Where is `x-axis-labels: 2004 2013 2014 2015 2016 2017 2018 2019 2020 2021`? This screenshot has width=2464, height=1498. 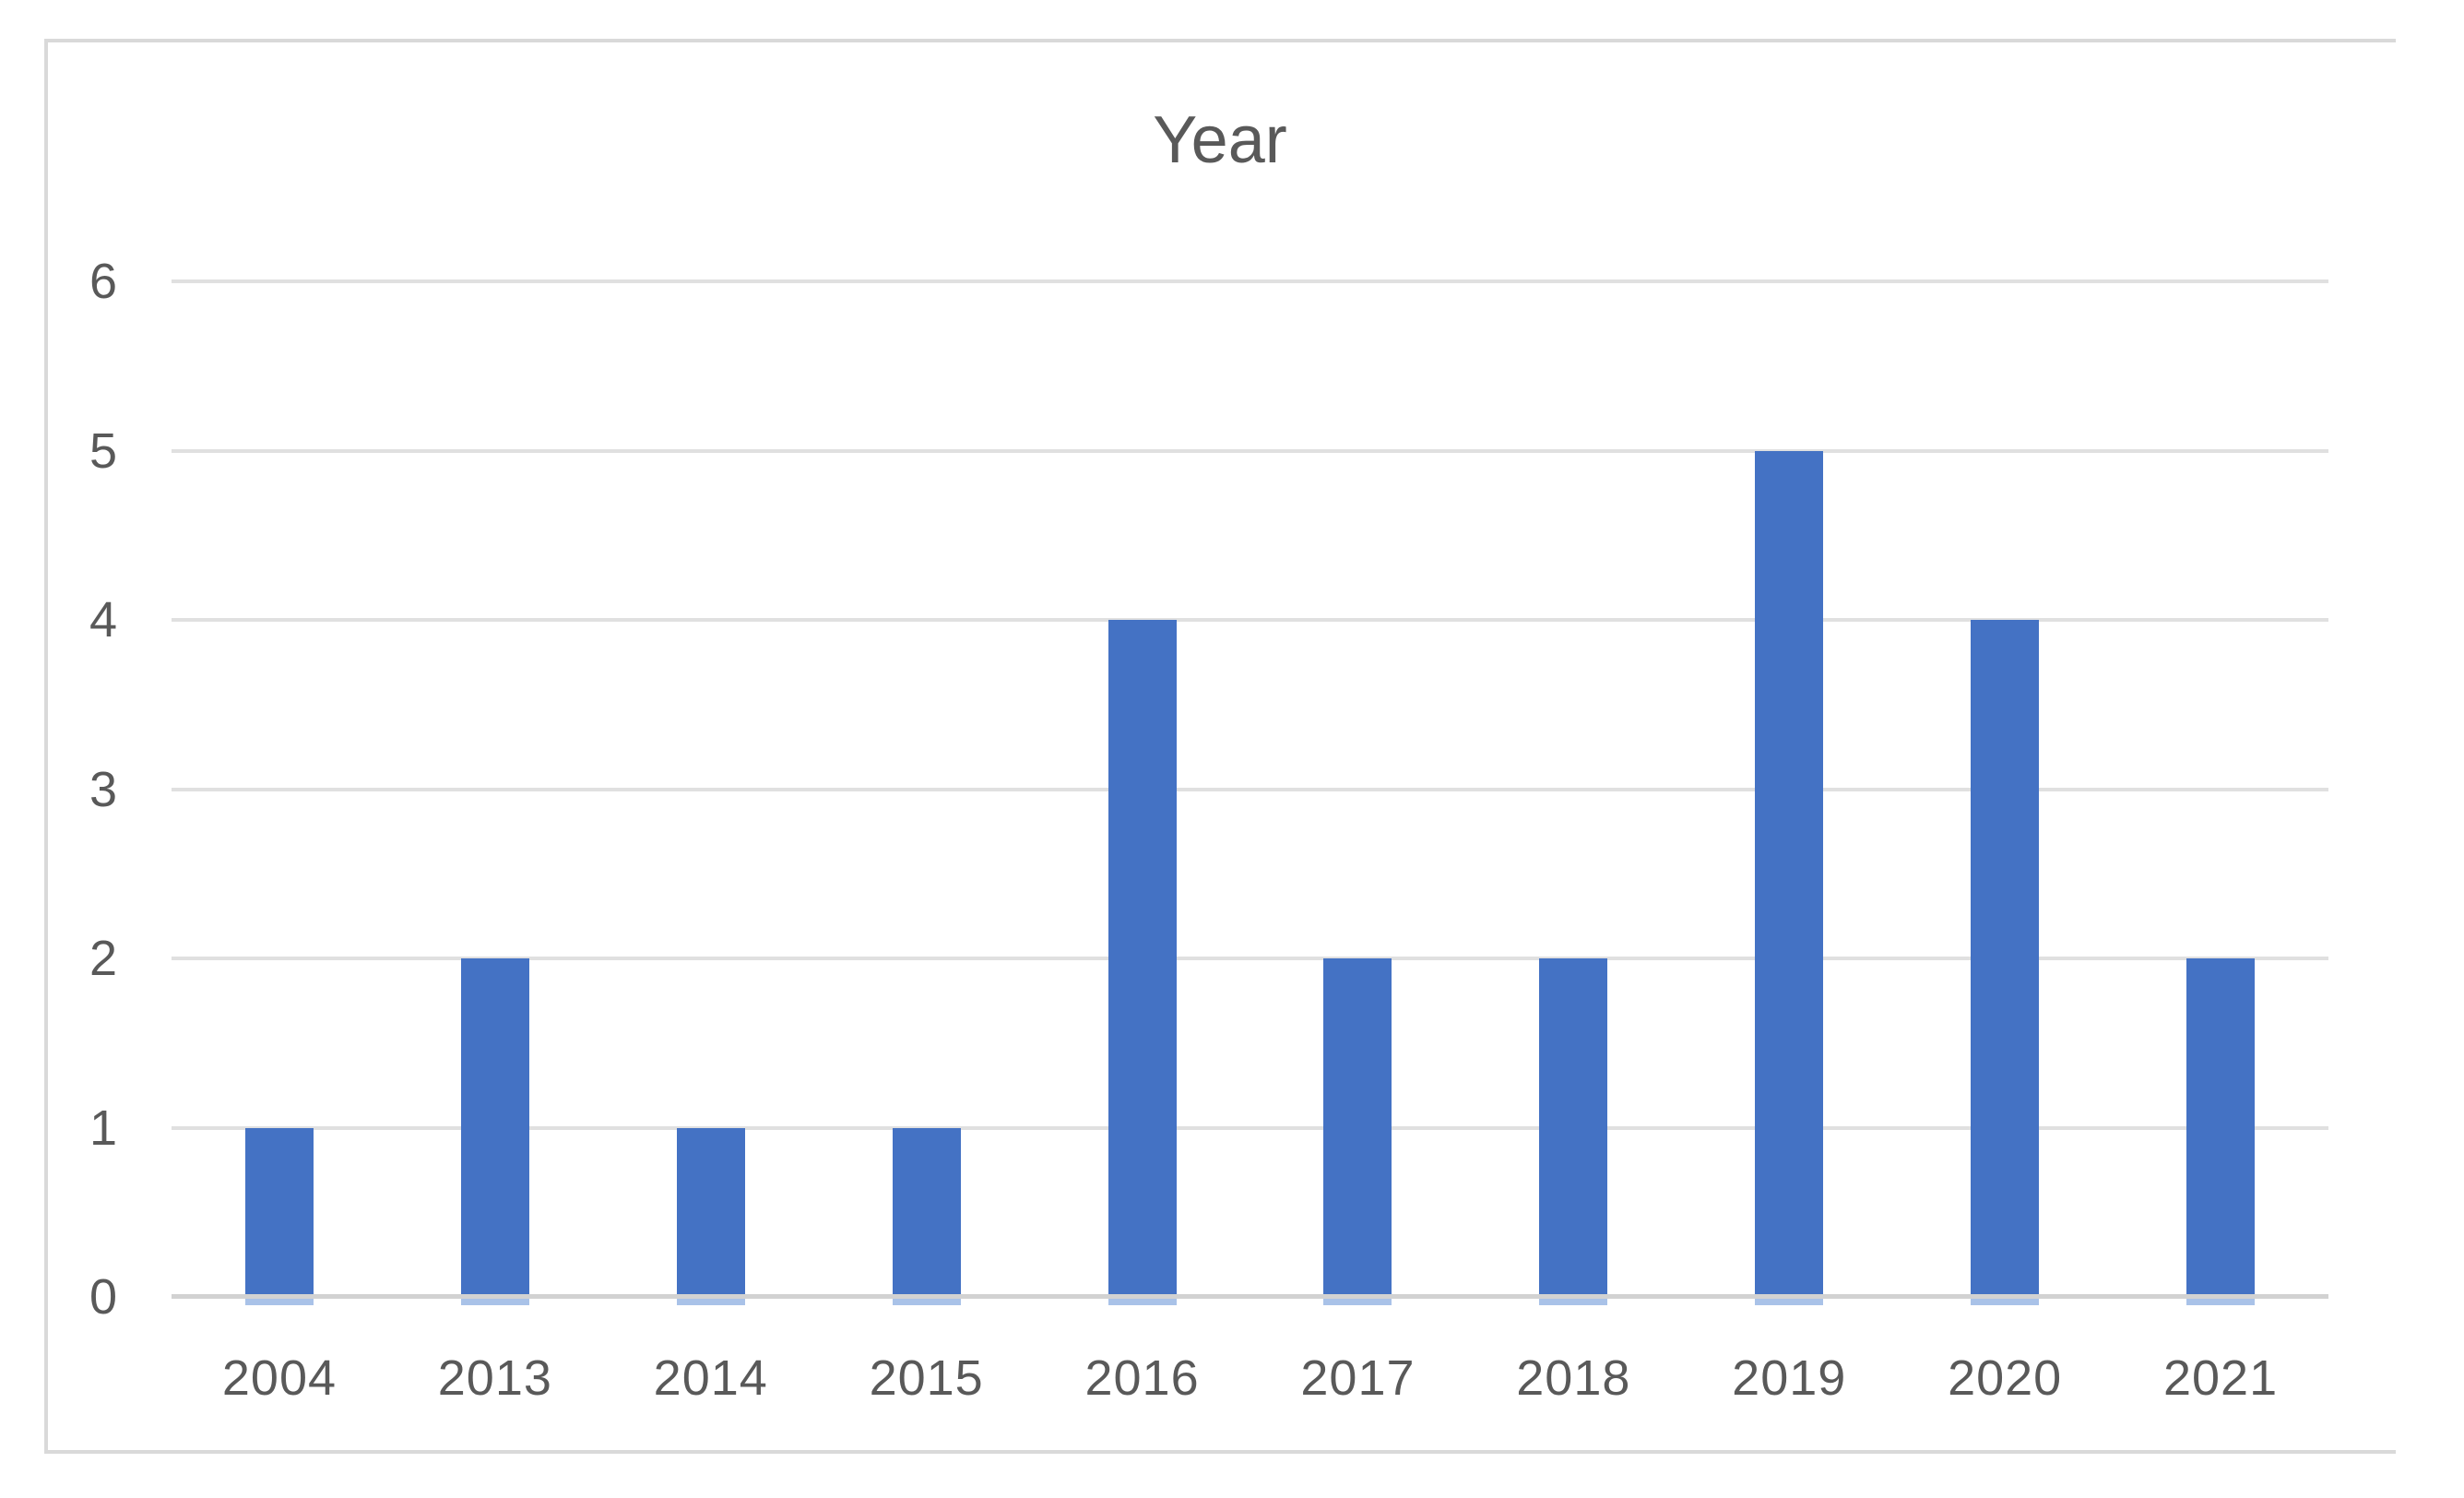
x-axis-labels: 2004 2013 2014 2015 2016 2017 2018 2019 2020 2021 is located at coordinates (1250, 1381).